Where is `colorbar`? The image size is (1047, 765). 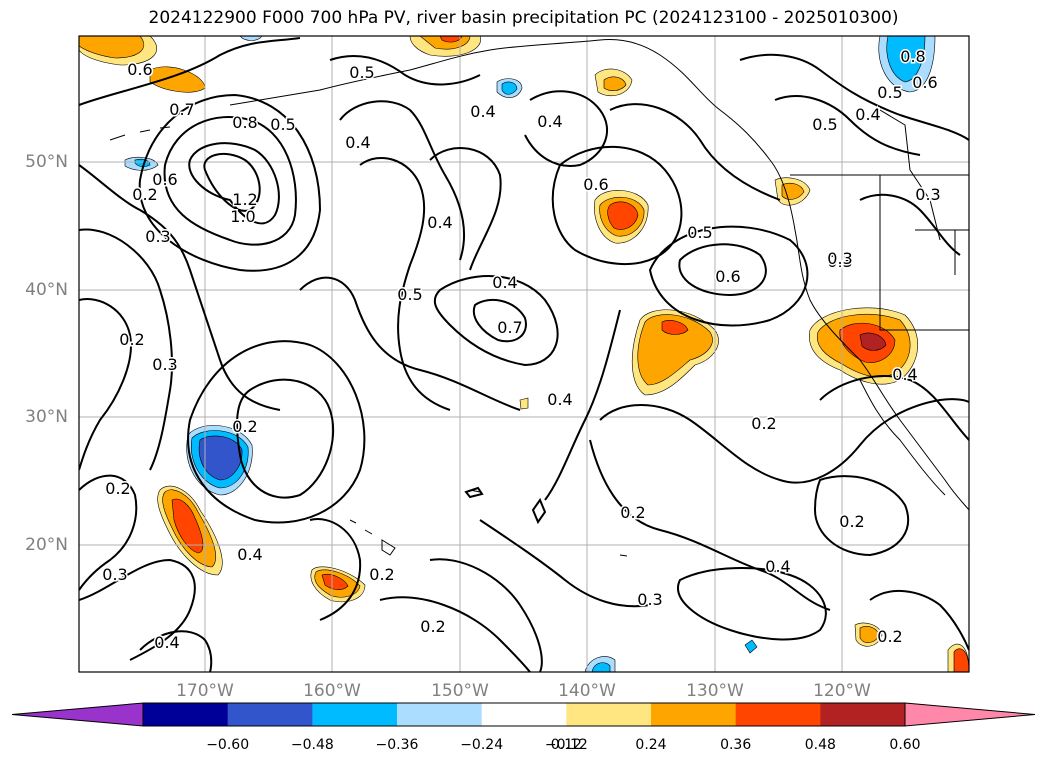 colorbar is located at coordinates (523, 714).